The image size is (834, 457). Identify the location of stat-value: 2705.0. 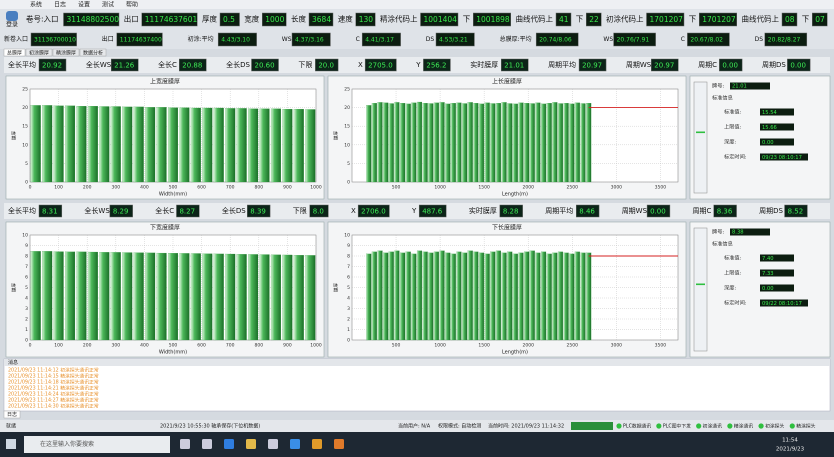
(380, 66).